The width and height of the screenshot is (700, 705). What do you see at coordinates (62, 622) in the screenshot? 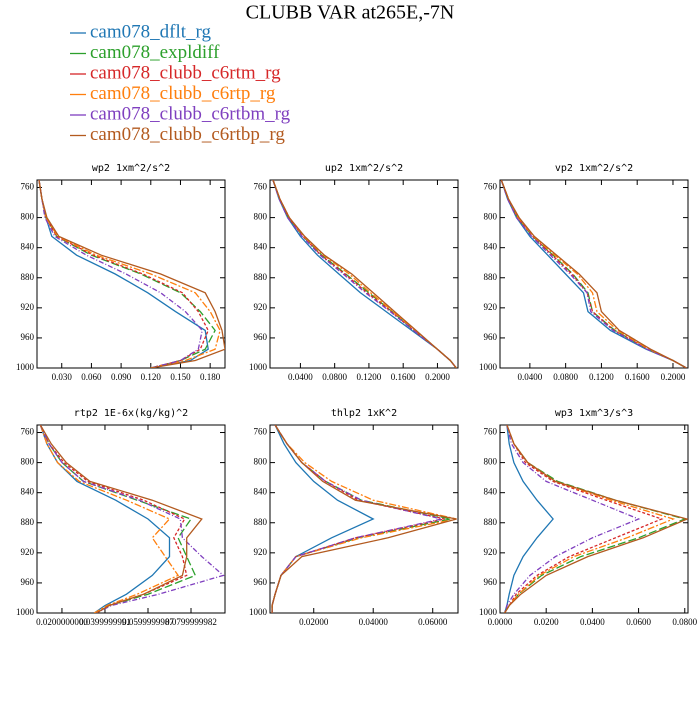
I see `x-tick-label: 0.0200000000` at bounding box center [62, 622].